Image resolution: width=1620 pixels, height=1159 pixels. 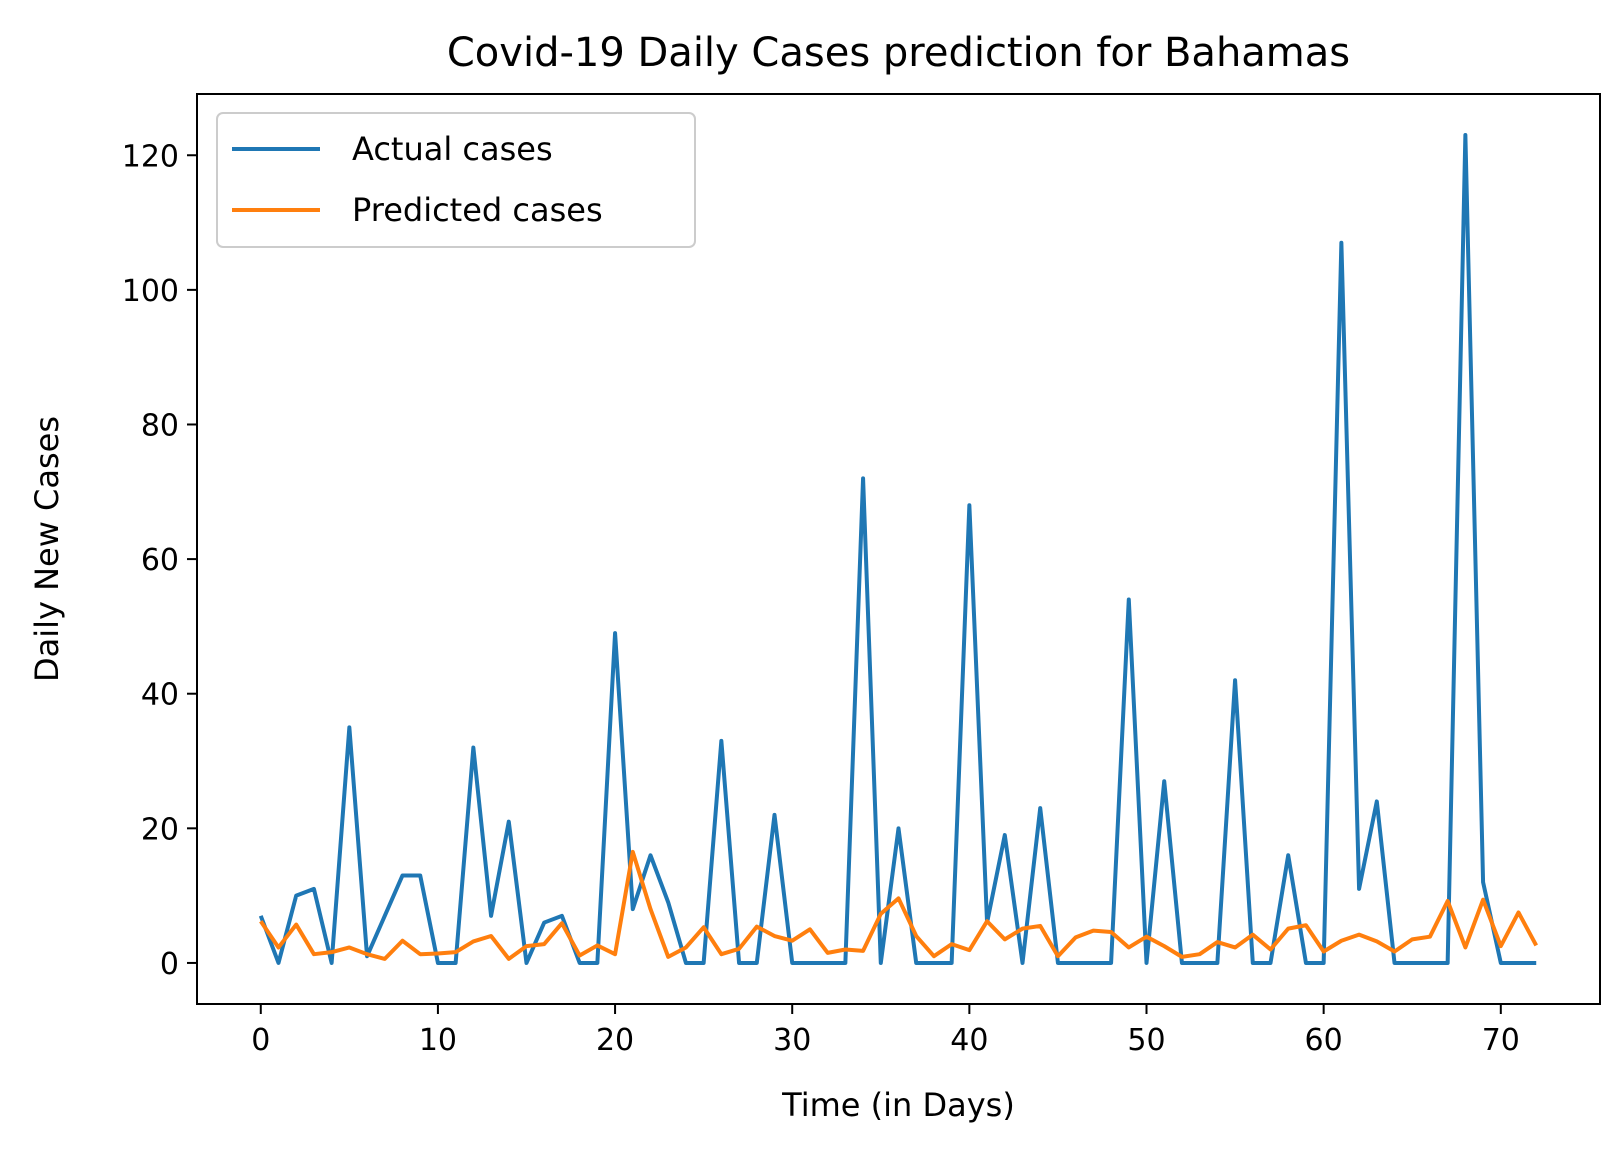 I want to click on y-tick-label: 40, so click(x=160, y=695).